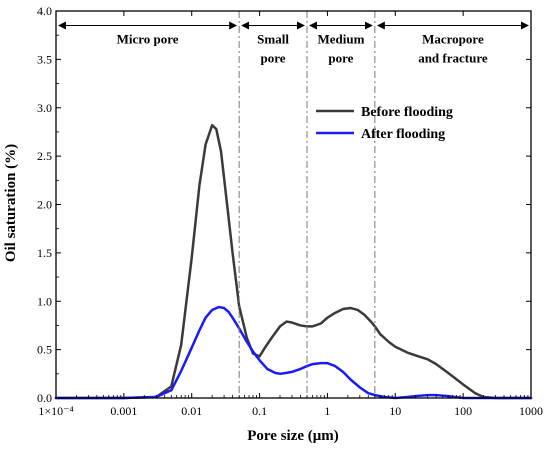 The width and height of the screenshot is (550, 449). I want to click on x-tick-label-2: 0.01, so click(191, 411).